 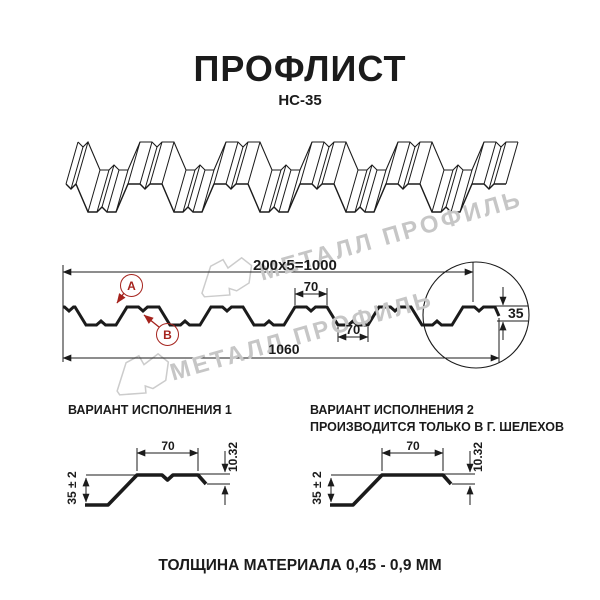 I want to click on variant1-dim-height-label: 35 ± 2, so click(x=72, y=488).